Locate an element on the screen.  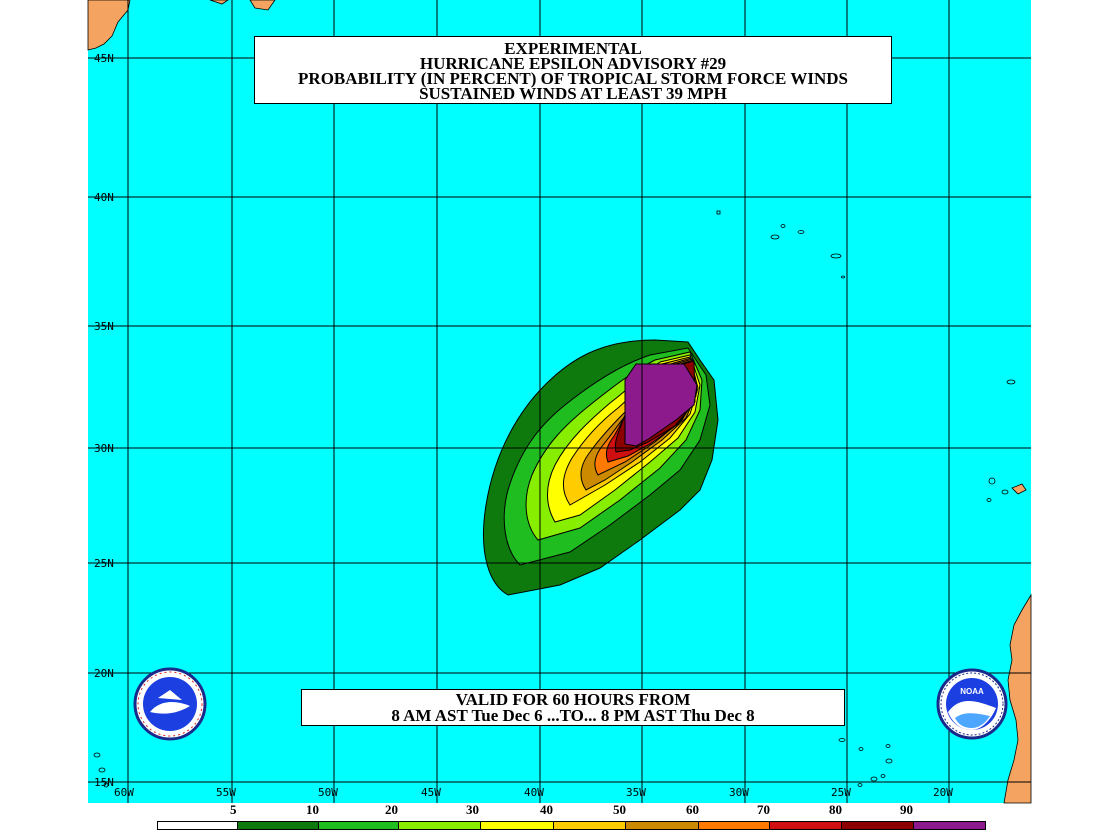
title-line-1: EXPERIMENTAL is located at coordinates (573, 48).